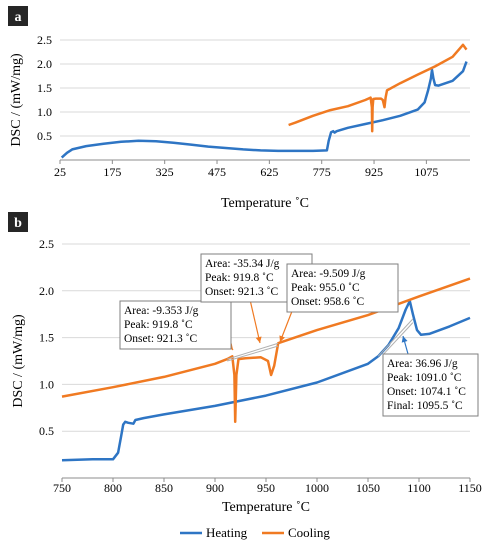  What do you see at coordinates (322, 172) in the screenshot?
I see `x-tick-label: 775` at bounding box center [322, 172].